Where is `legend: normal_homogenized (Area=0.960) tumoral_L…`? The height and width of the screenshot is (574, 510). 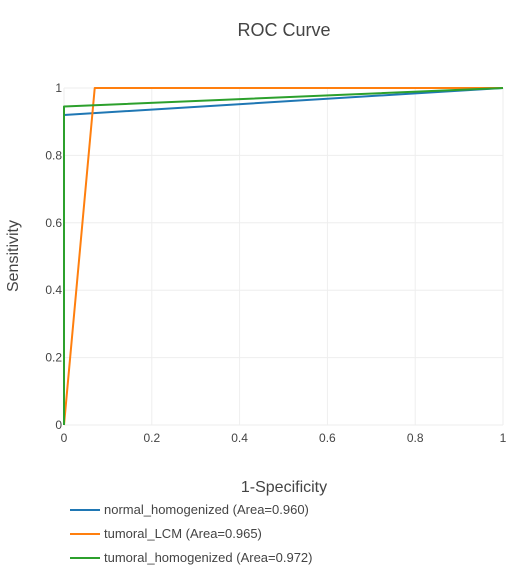
legend: normal_homogenized (Area=0.960) tumoral_L… is located at coordinates (191, 533).